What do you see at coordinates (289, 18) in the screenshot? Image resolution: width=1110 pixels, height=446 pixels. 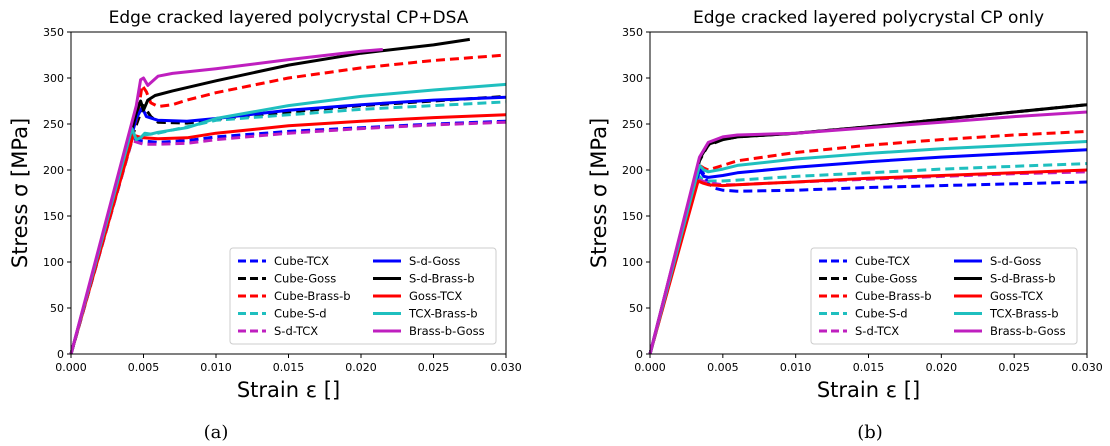 I see `chart-title: Edge cracked layered polycrystal CP+DSA` at bounding box center [289, 18].